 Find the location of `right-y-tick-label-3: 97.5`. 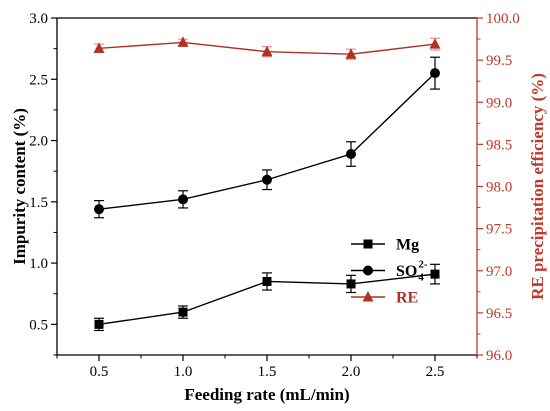

right-y-tick-label-3: 97.5 is located at coordinates (499, 230).